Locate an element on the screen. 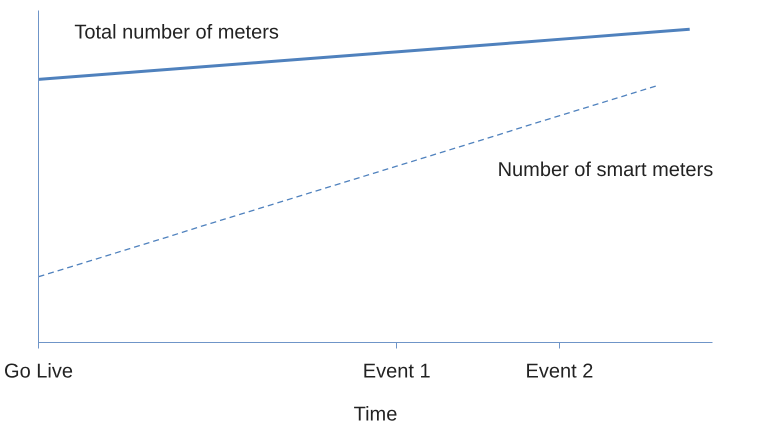 The width and height of the screenshot is (760, 428). series-label: Number of smart meters is located at coordinates (606, 170).